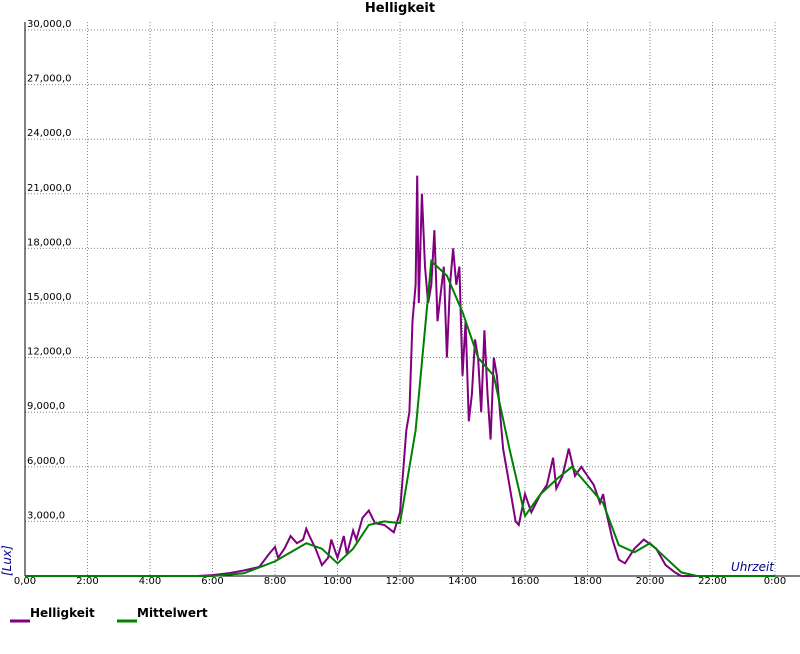 This screenshot has width=800, height=654. Describe the element at coordinates (150, 581) in the screenshot. I see `x-tick-label: 4:00` at that location.